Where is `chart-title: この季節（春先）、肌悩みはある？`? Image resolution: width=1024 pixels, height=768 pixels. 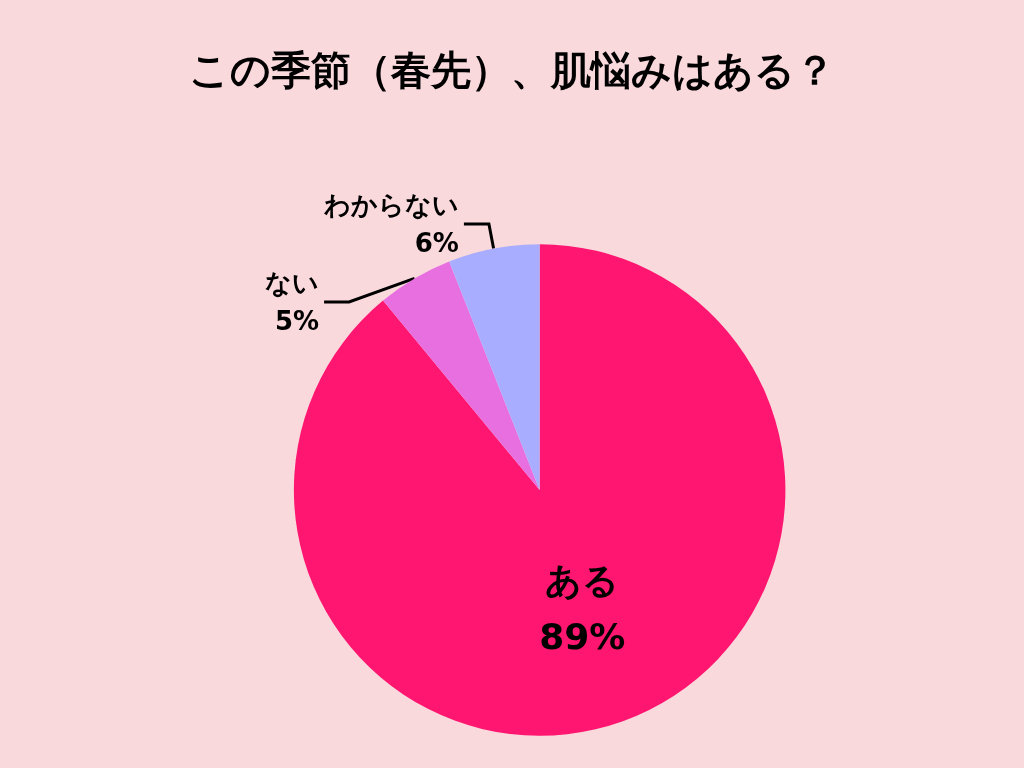
chart-title: この季節（春先）、肌悩みはある？ is located at coordinates (512, 70).